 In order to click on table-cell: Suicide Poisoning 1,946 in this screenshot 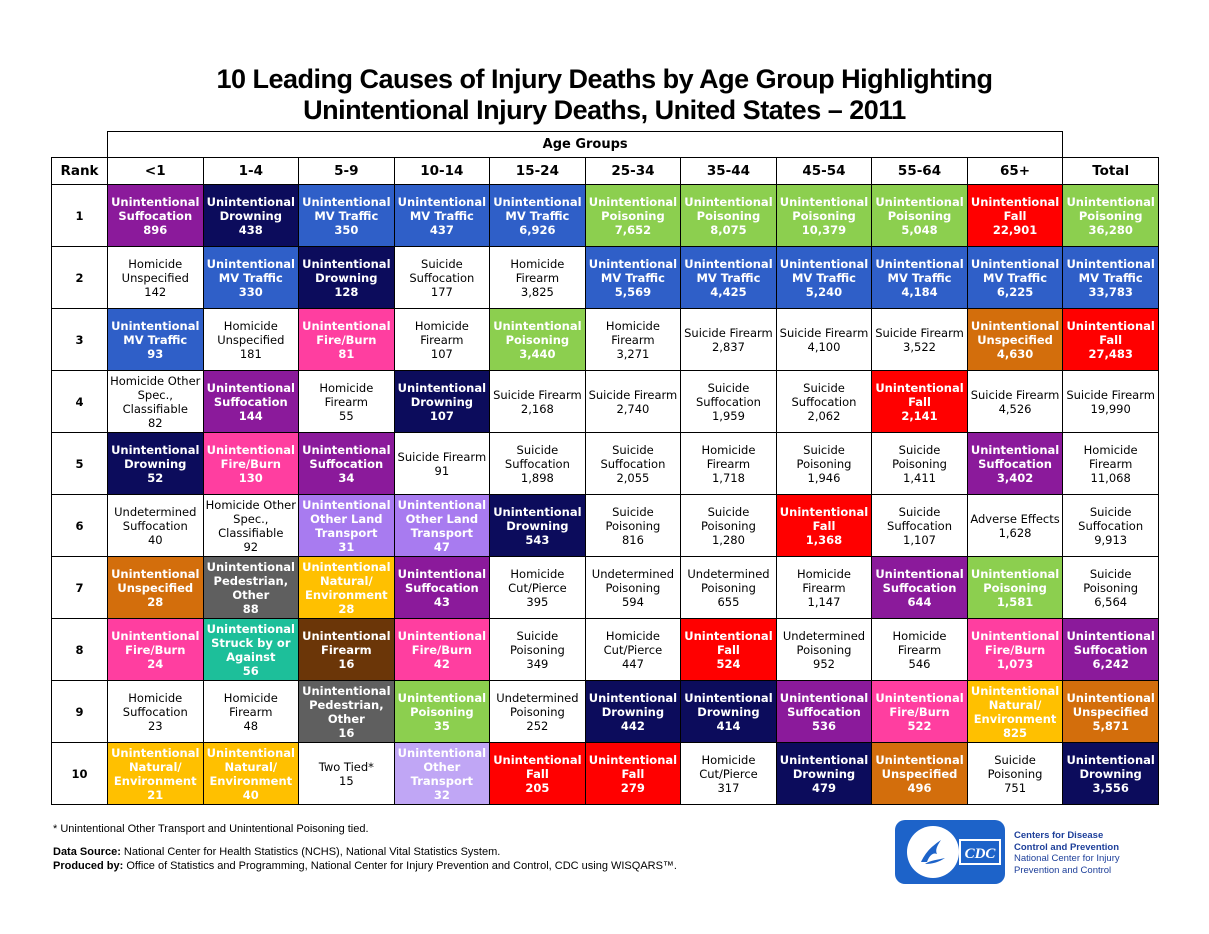, I will do `click(824, 463)`.